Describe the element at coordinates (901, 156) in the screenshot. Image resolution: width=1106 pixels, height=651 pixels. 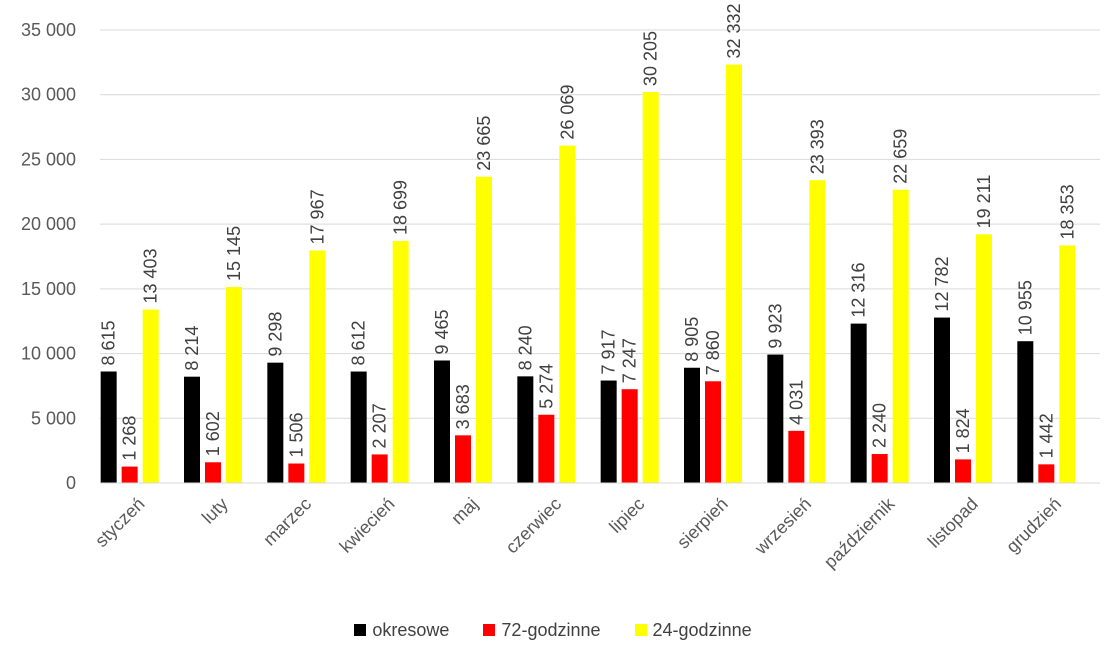
I see `data-label-24-godzinne-październik: 22 659` at that location.